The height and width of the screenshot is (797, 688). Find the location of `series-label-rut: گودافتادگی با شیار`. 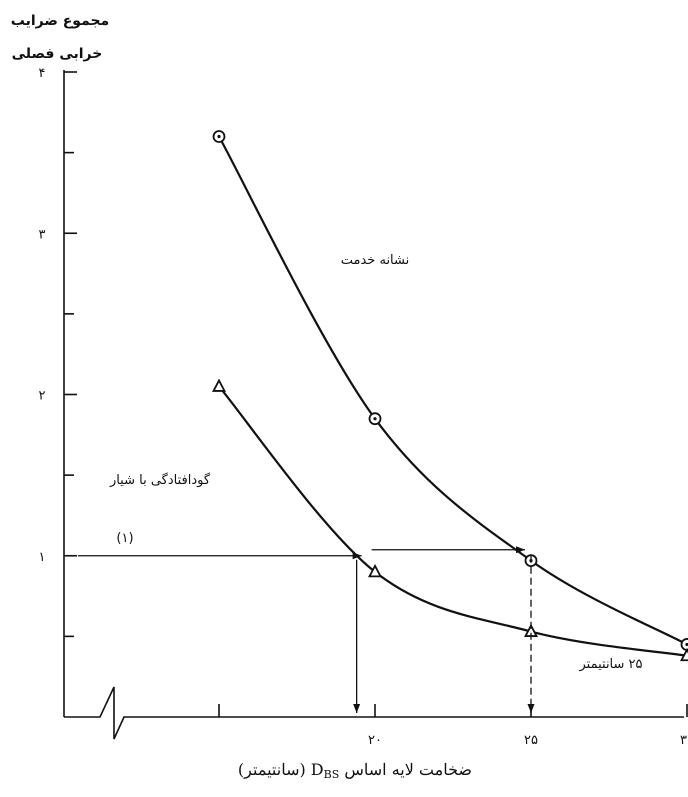

series-label-rut: گودافتادگی با شیار is located at coordinates (160, 480).